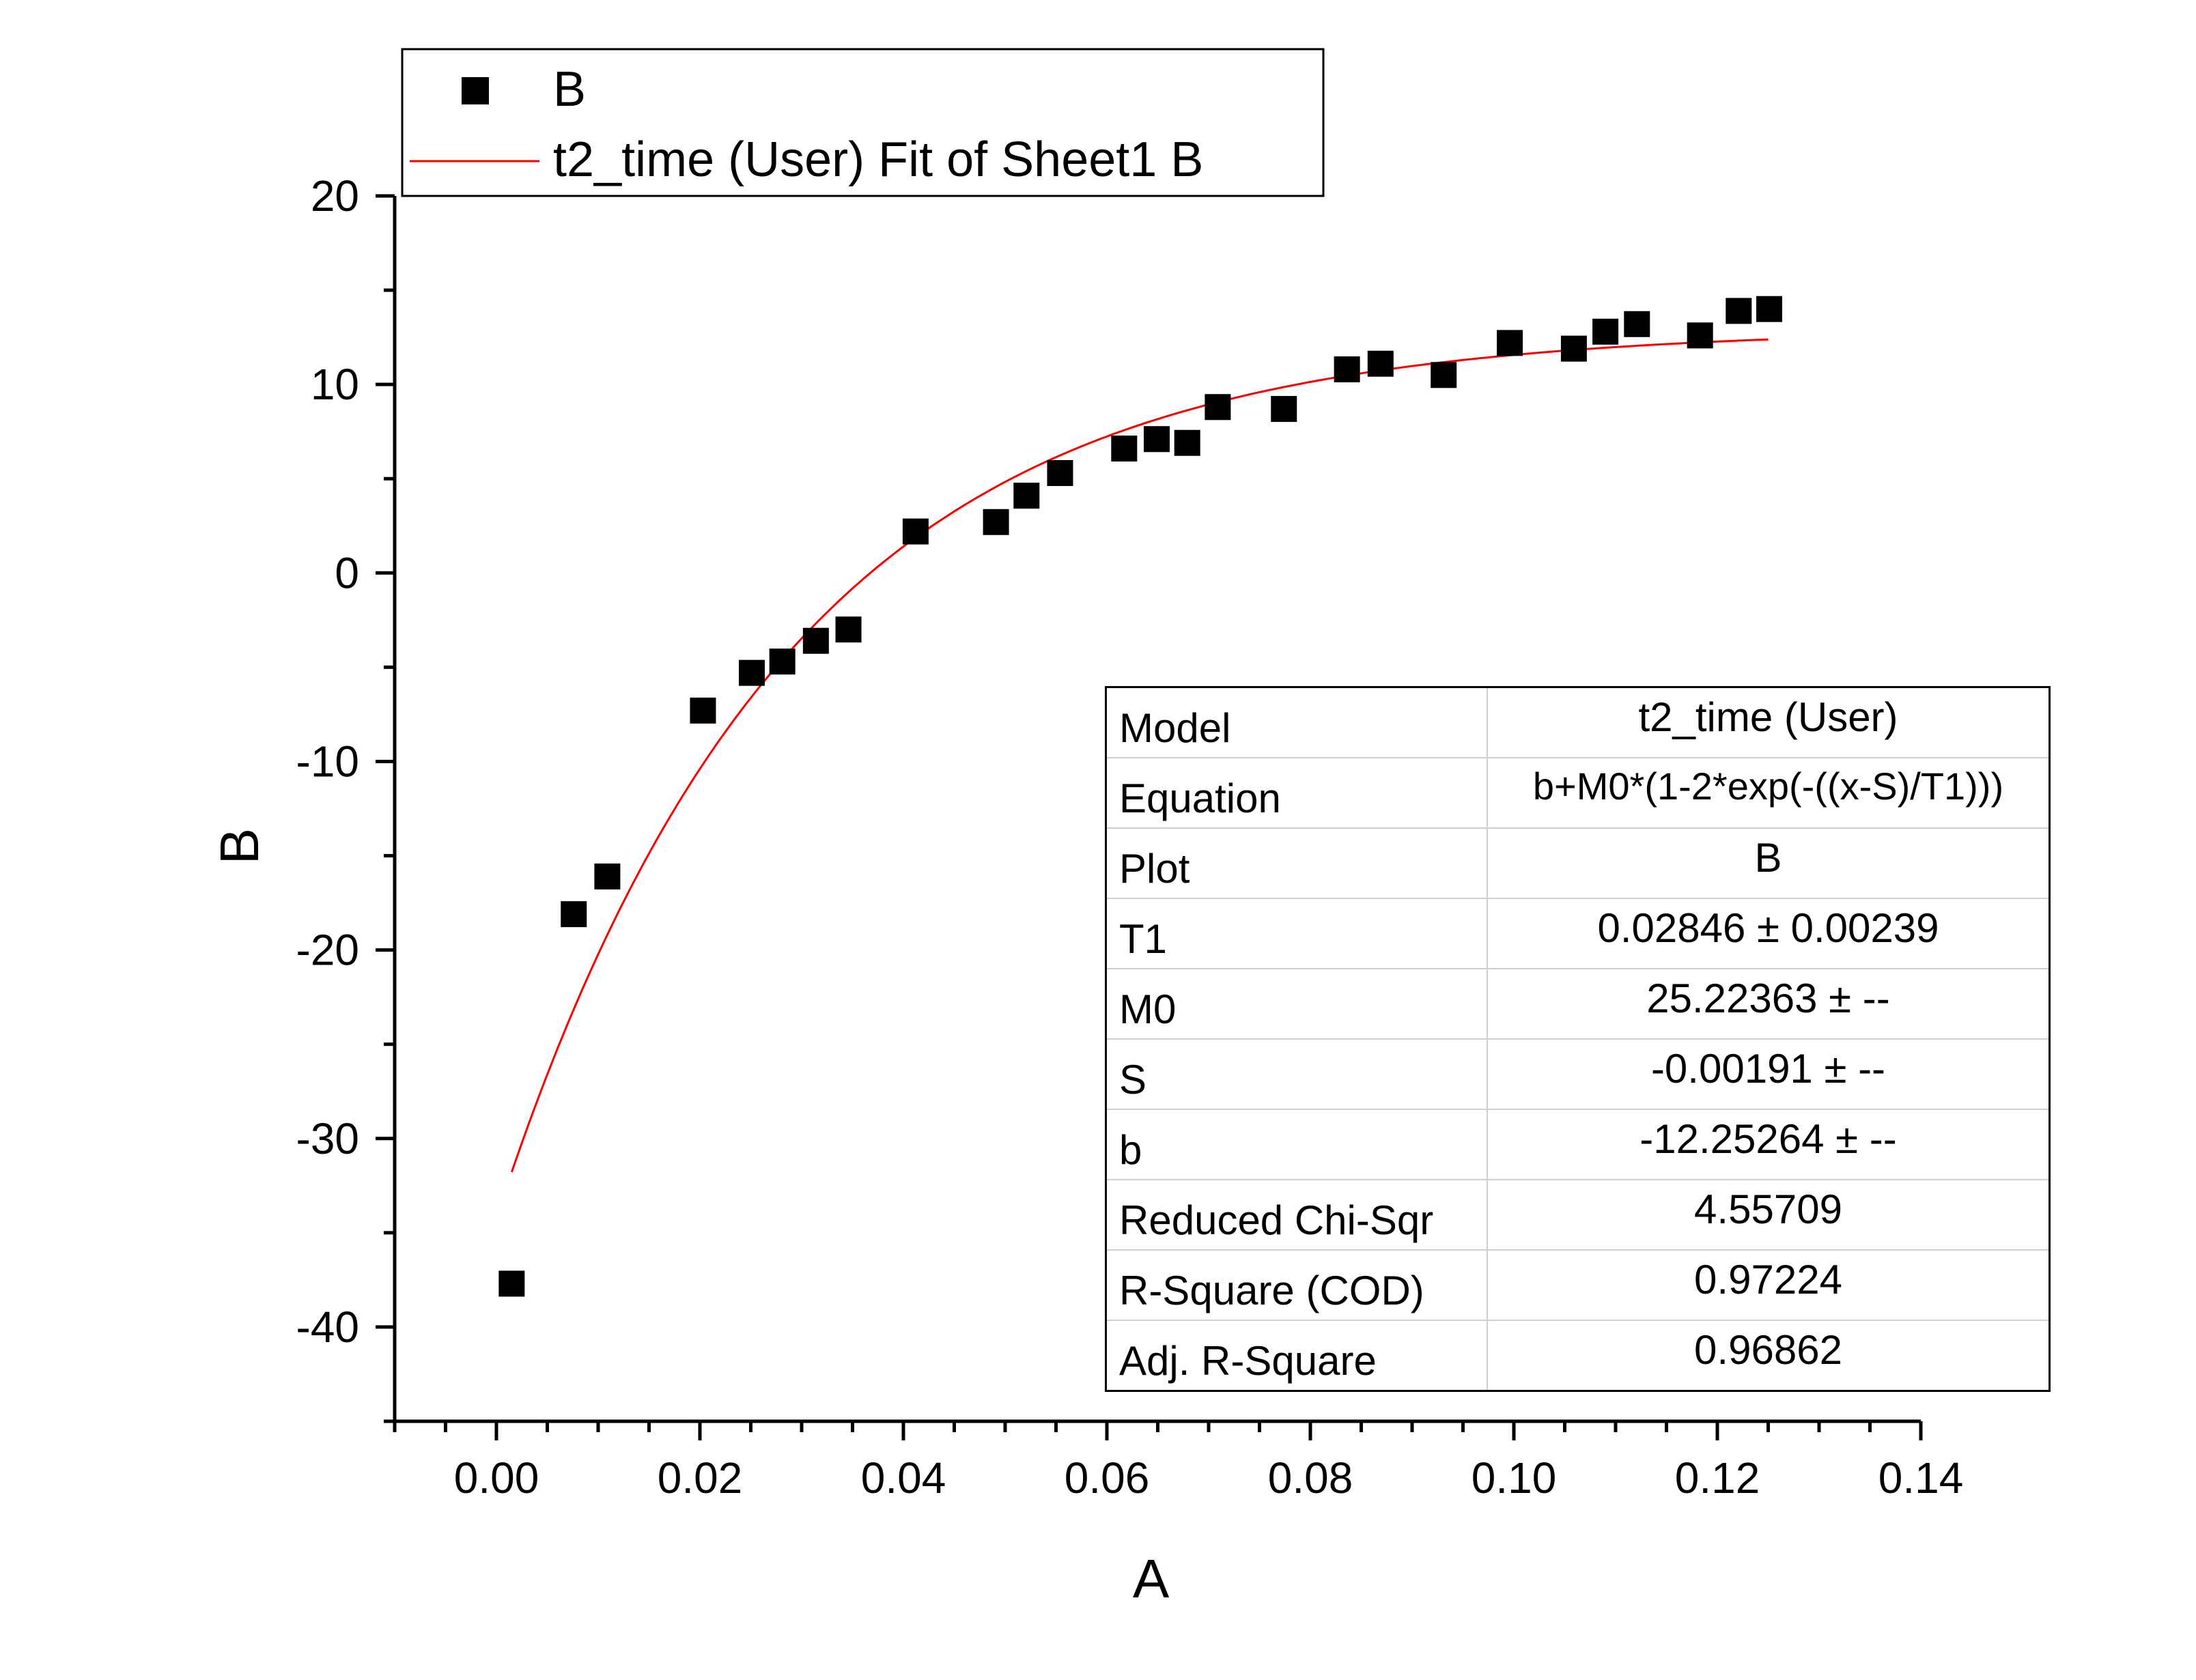  Describe the element at coordinates (904, 1478) in the screenshot. I see `x-tick-label: 0.04` at that location.